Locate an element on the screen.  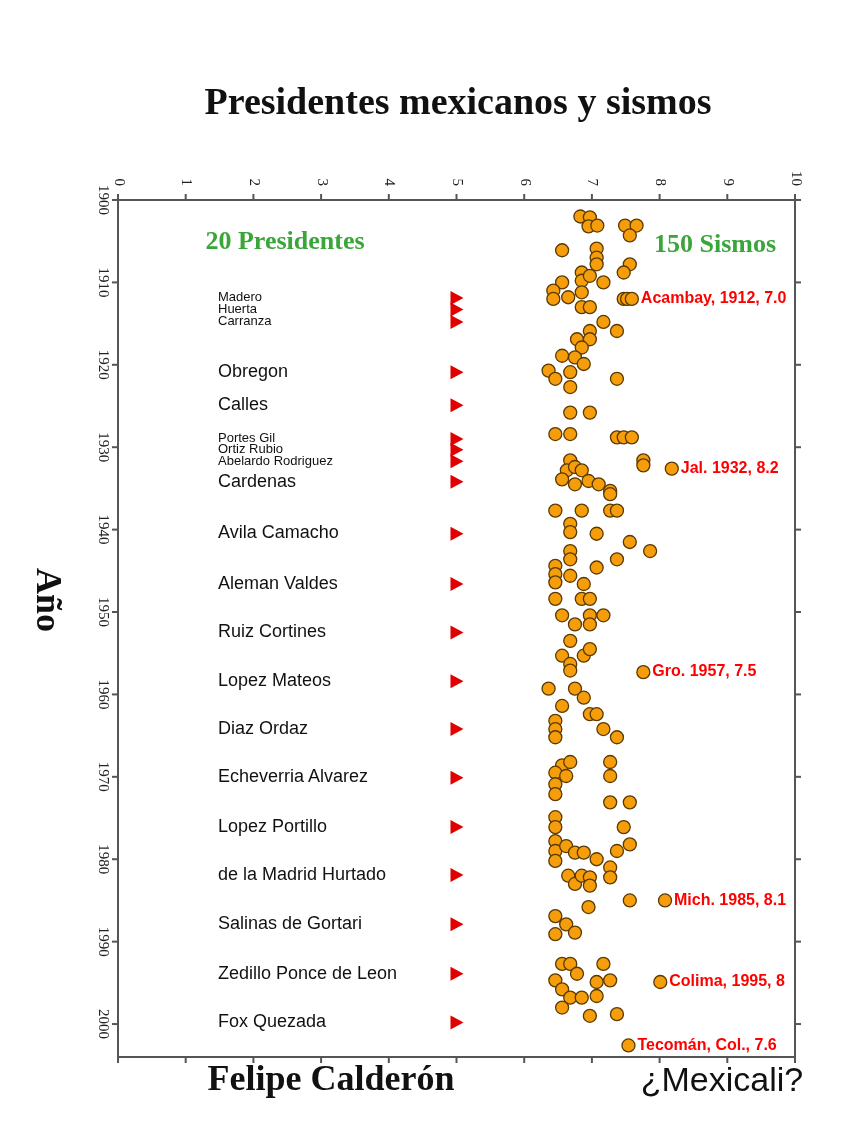
annotation: 20 Presidentes is located at coordinates (285, 240).